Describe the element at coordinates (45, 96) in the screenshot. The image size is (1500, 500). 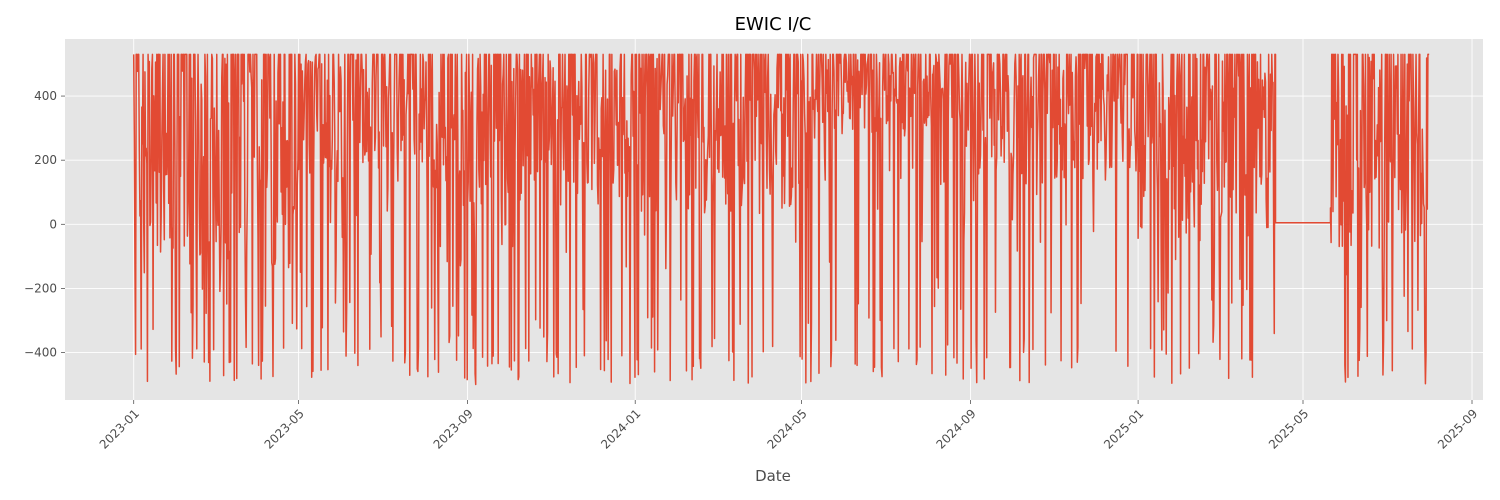
I see `y-tick-label: 400` at that location.